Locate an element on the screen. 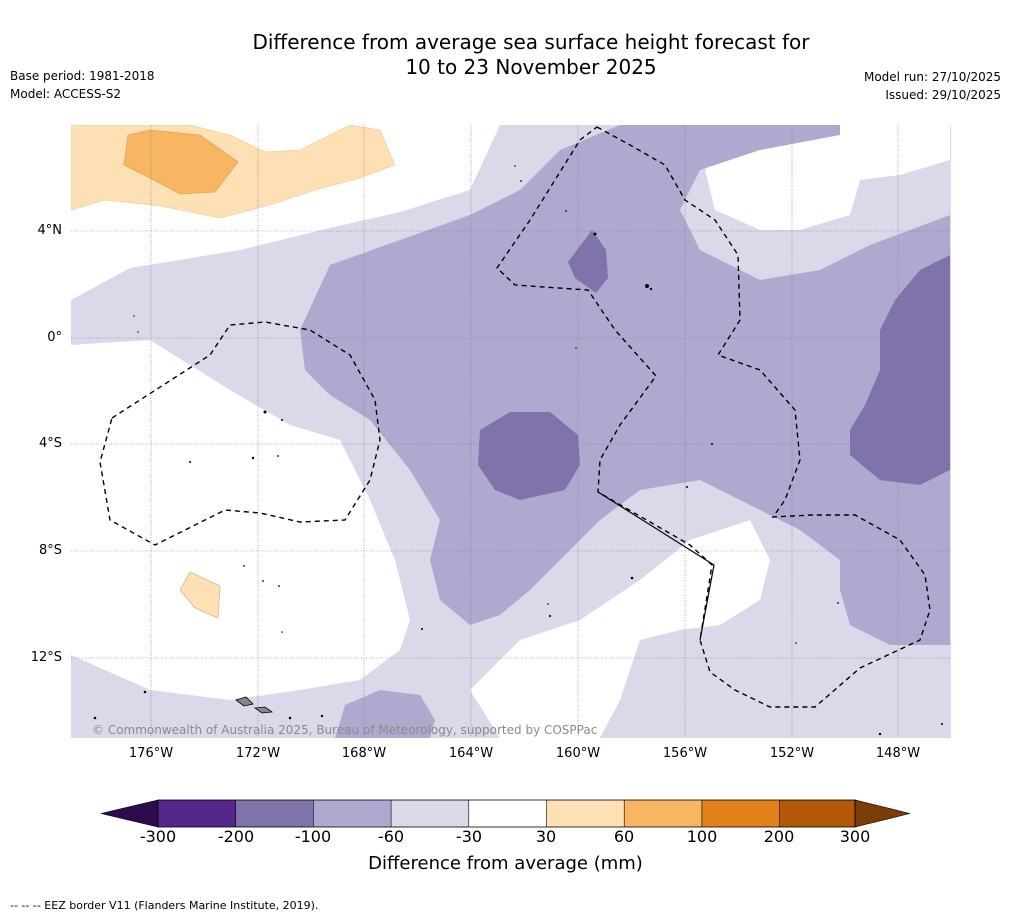 Image resolution: width=1011 pixels, height=919 pixels. lat-label-12s: 12°S is located at coordinates (46, 657).